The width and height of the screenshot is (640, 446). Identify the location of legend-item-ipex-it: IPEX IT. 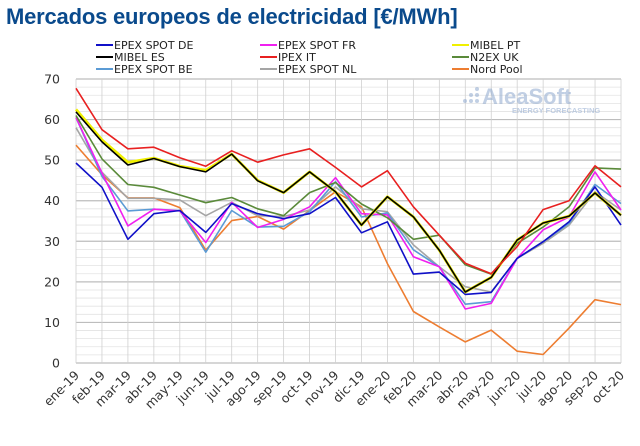
(288, 57).